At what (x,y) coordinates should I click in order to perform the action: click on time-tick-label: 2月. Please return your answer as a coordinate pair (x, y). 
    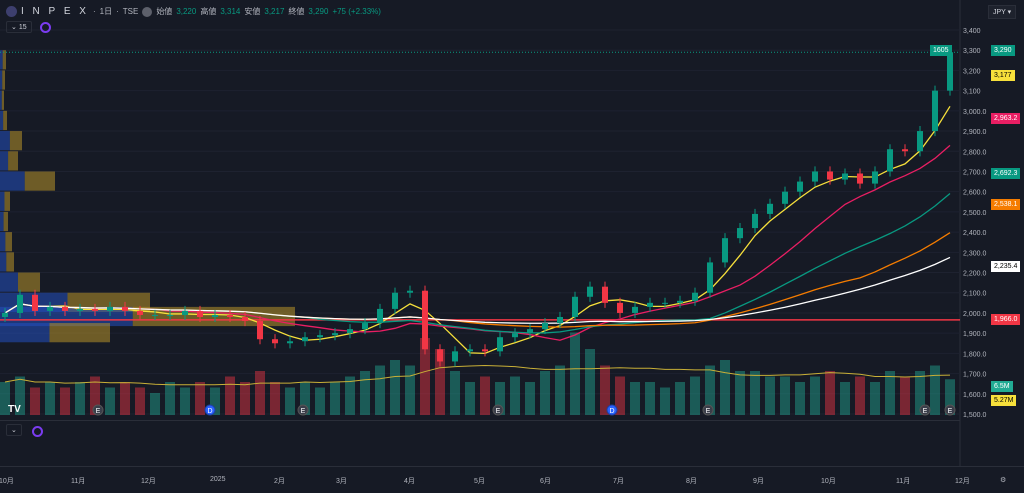
    Looking at the image, I should click on (279, 481).